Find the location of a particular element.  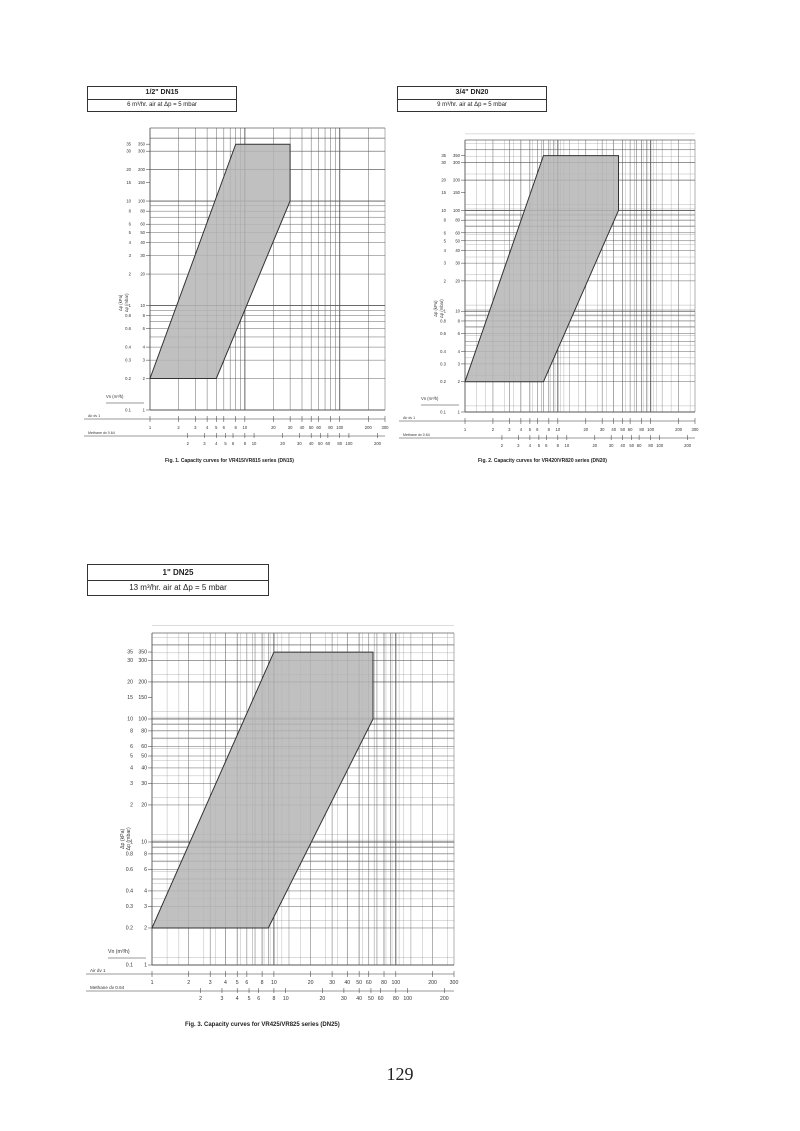

methane-tick-label: 80 is located at coordinates (339, 443).